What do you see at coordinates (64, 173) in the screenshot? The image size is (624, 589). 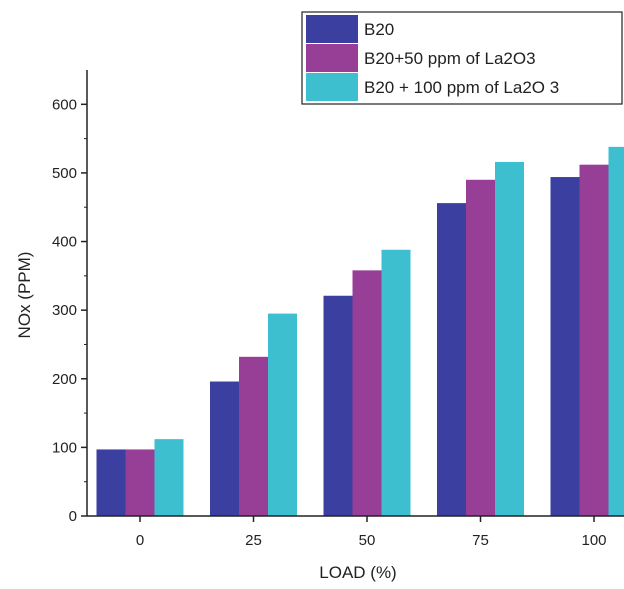 I see `y-tick-label: 500` at bounding box center [64, 173].